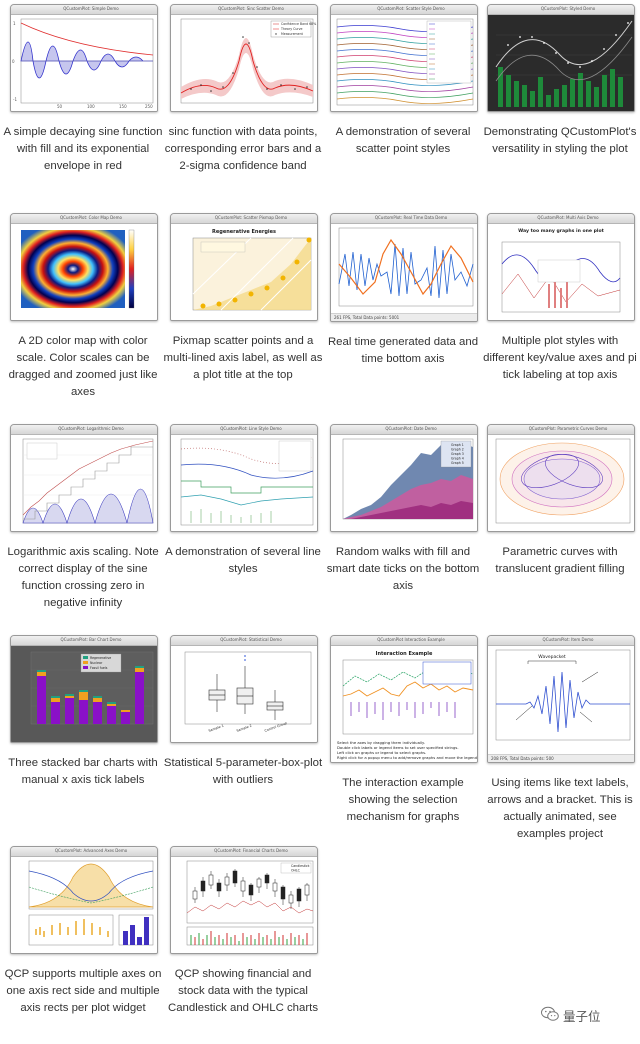 This screenshot has width=640, height=1044. I want to click on svg-text: Confidence Band 68%, so click(298, 24).